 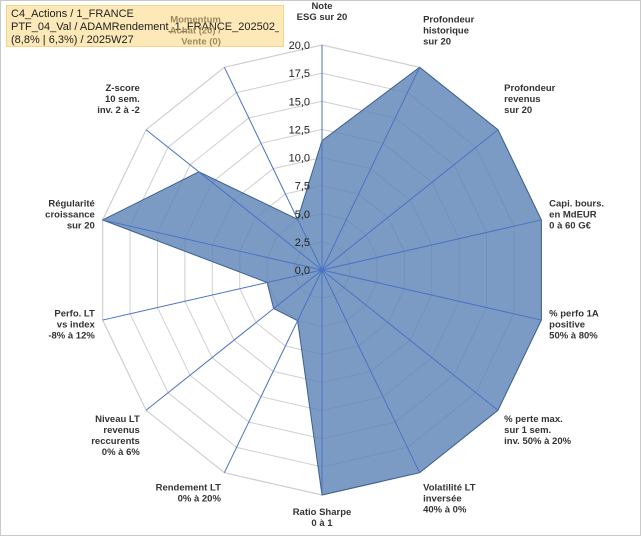 I want to click on axis-label-line: historique, so click(x=446, y=30).